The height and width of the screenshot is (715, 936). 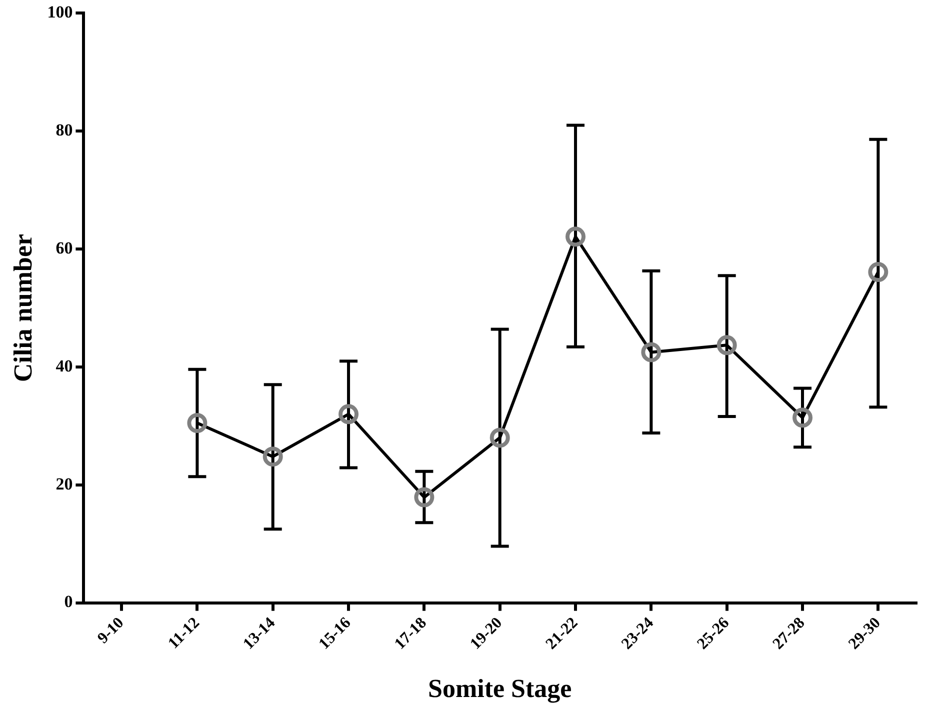 I want to click on y-tick-label: 100, so click(x=60, y=12).